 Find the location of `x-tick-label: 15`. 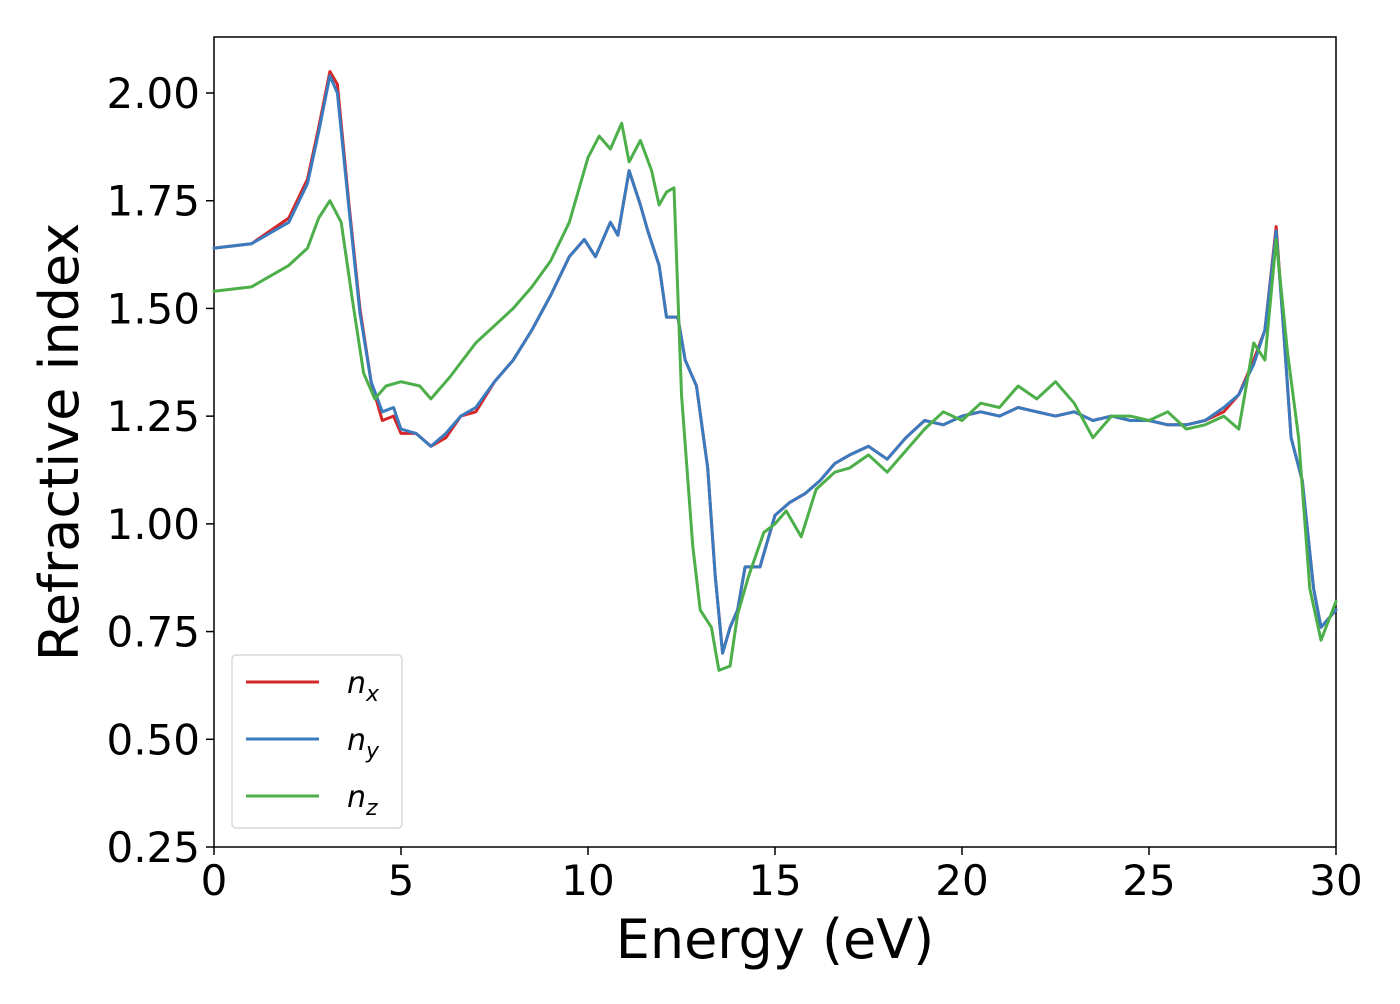

x-tick-label: 15 is located at coordinates (774, 880).